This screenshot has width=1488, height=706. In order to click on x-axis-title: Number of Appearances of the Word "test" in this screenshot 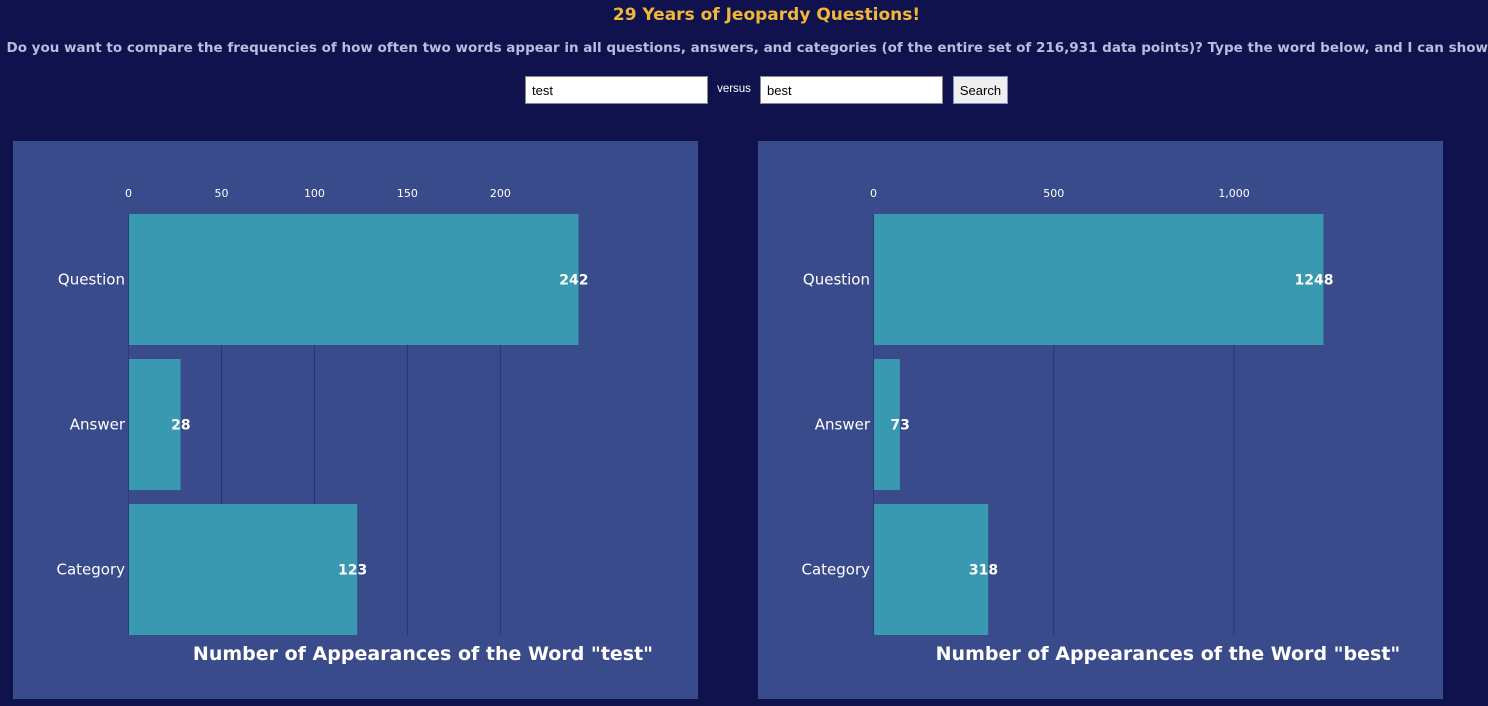, I will do `click(423, 654)`.